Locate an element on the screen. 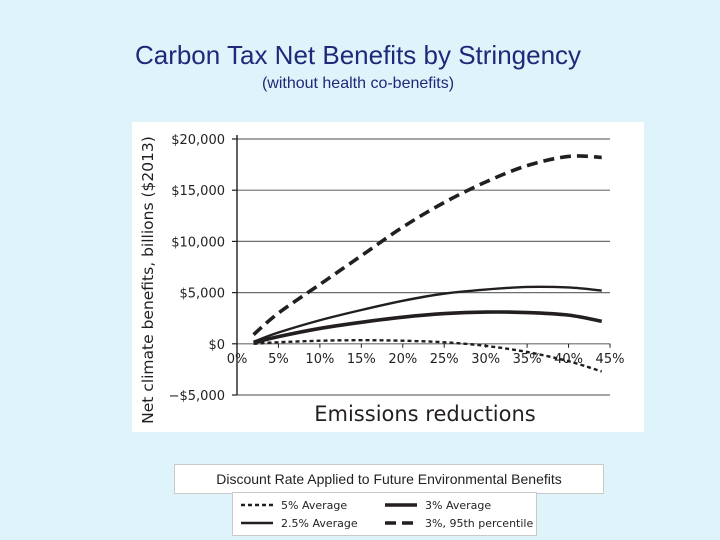  y-tick-label: $10,000 is located at coordinates (198, 242).